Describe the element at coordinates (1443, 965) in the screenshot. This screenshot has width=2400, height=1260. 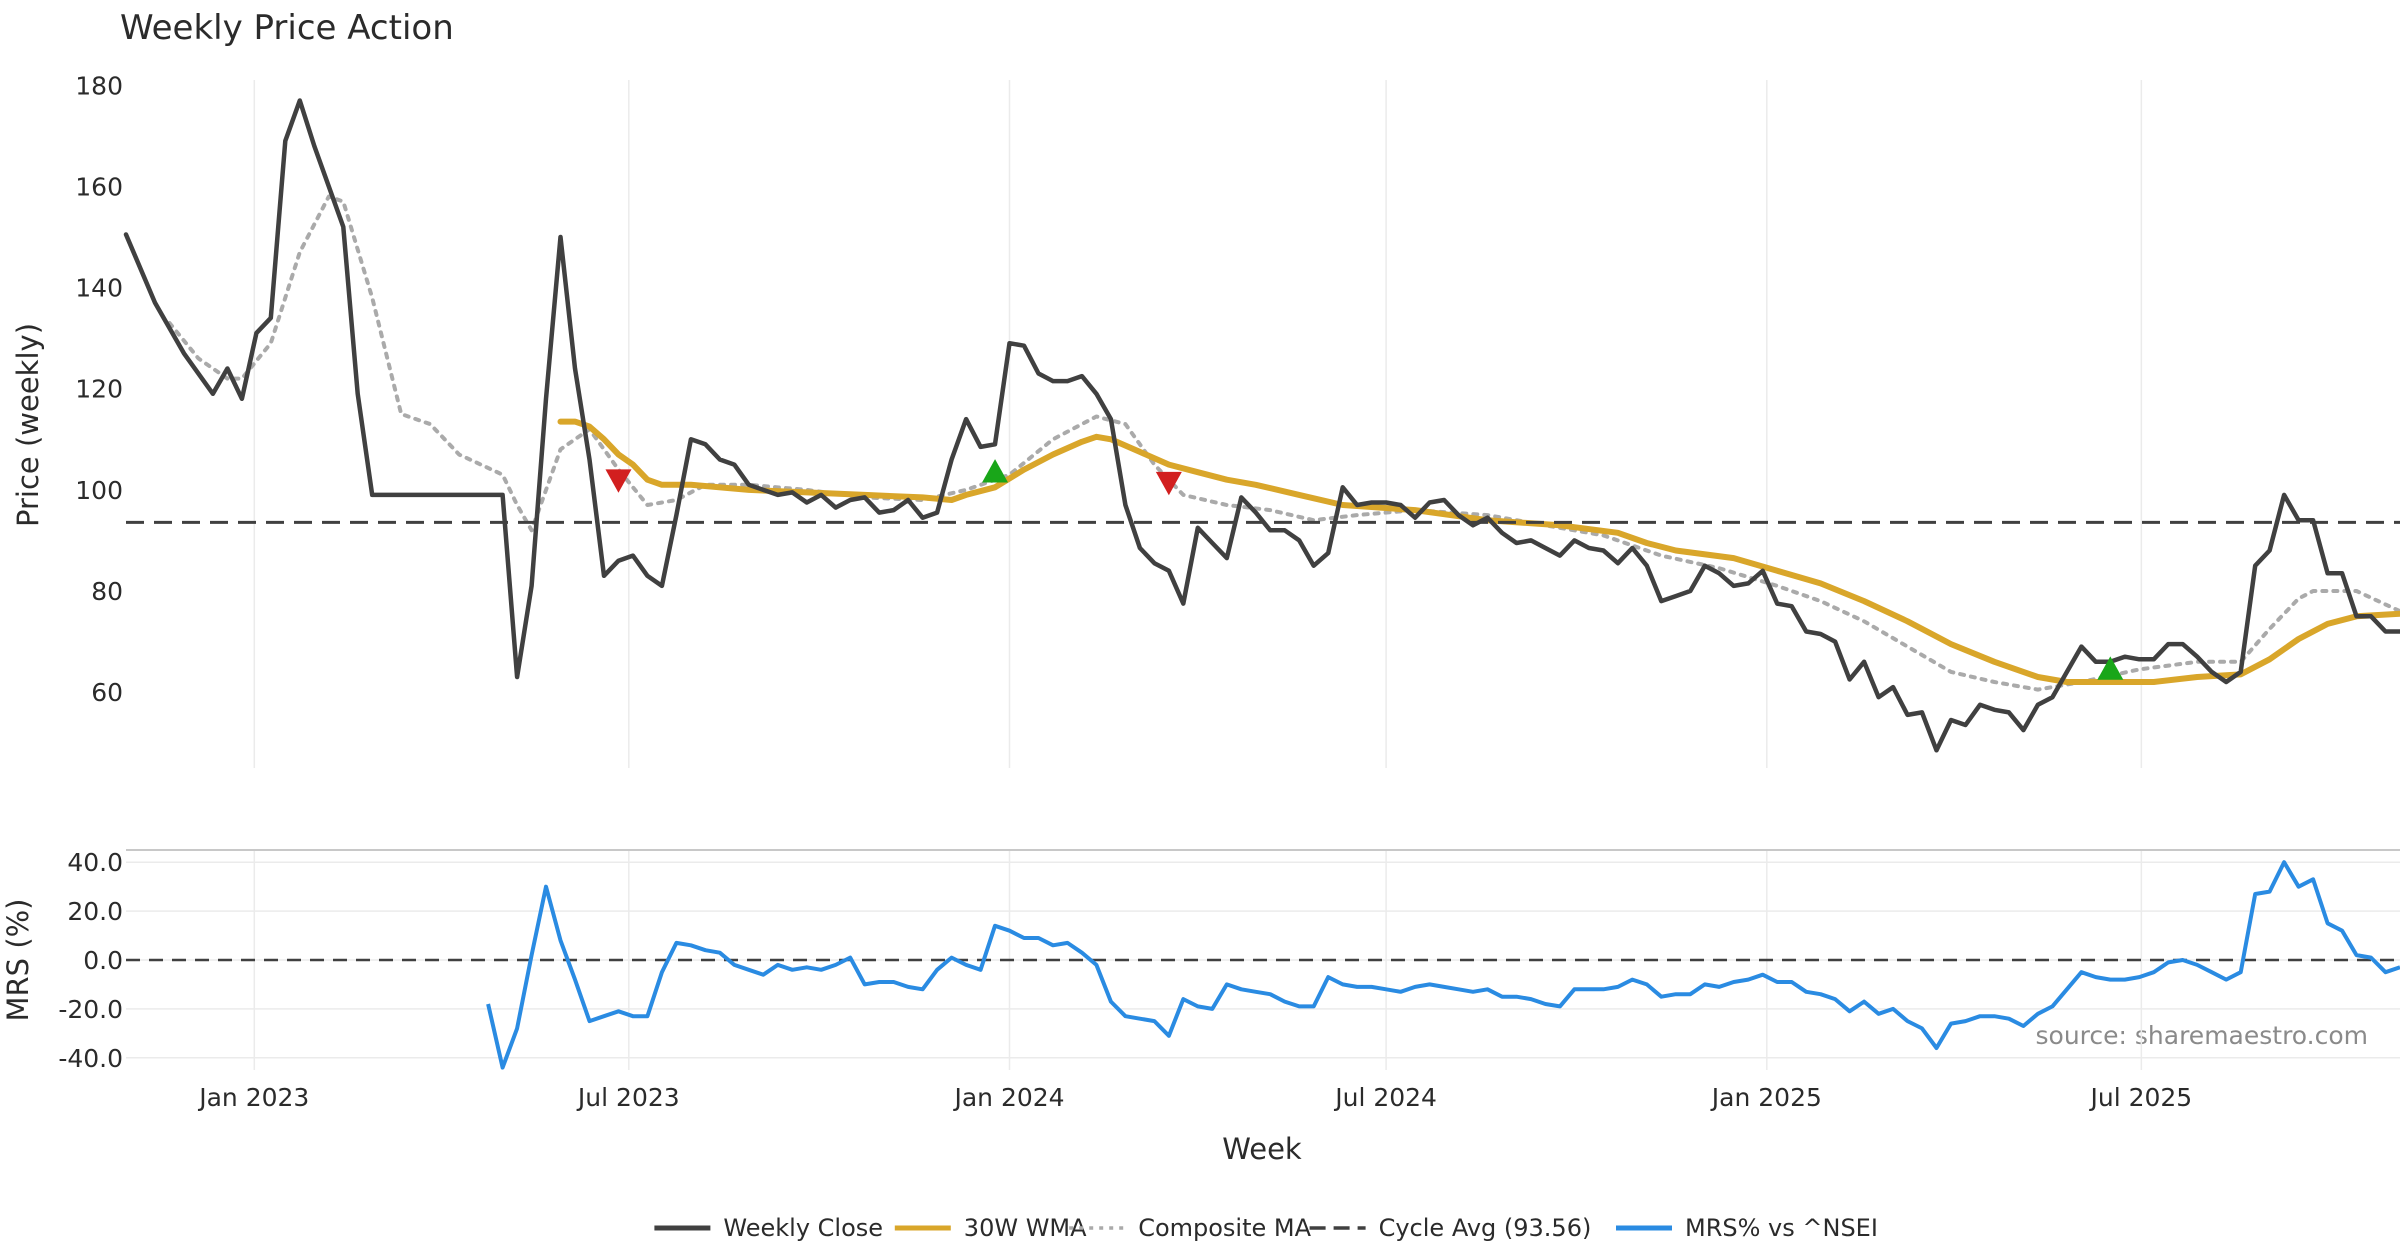
I see `series-line-mrs-vs-nsei` at that location.